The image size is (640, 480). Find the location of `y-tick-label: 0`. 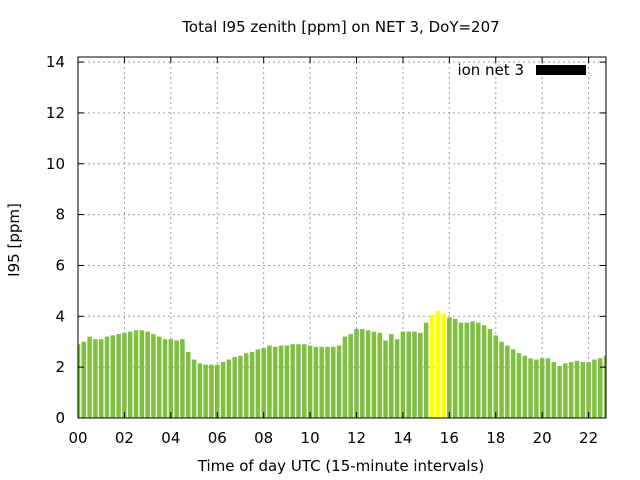

y-tick-label: 0 is located at coordinates (60, 418).